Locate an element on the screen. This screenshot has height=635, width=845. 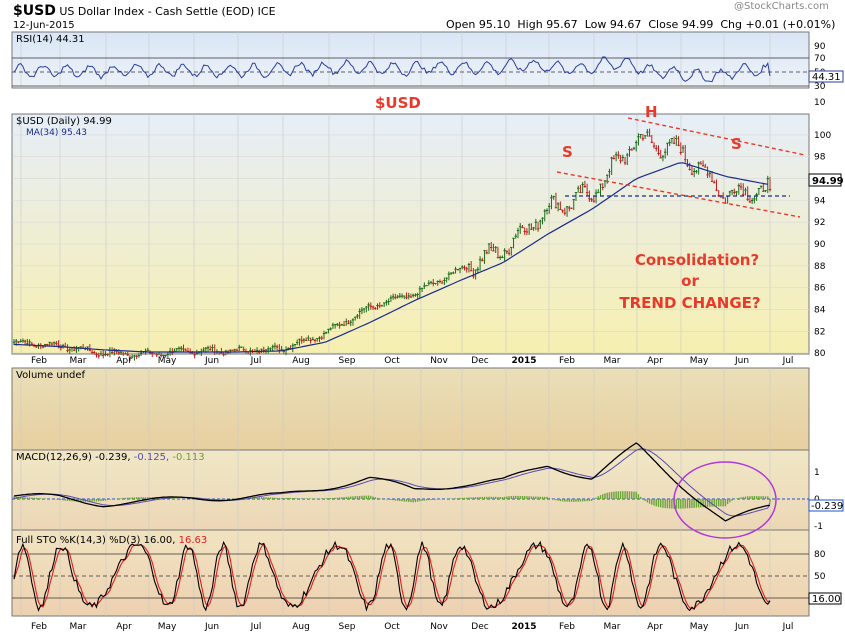
sto-tick-label: 80 is located at coordinates (820, 555).